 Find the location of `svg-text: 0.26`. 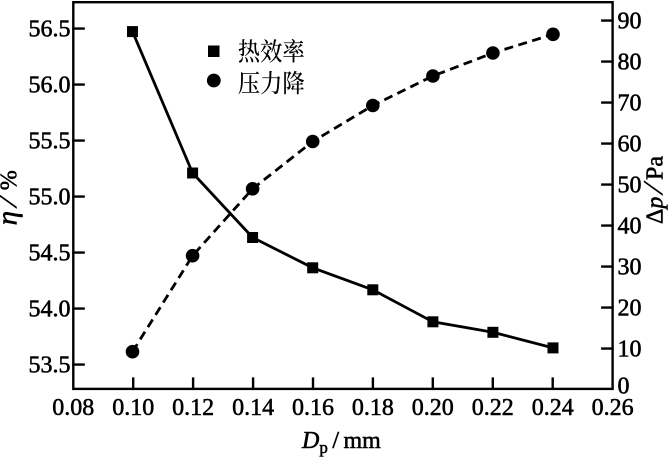

svg-text: 0.26 is located at coordinates (613, 408).